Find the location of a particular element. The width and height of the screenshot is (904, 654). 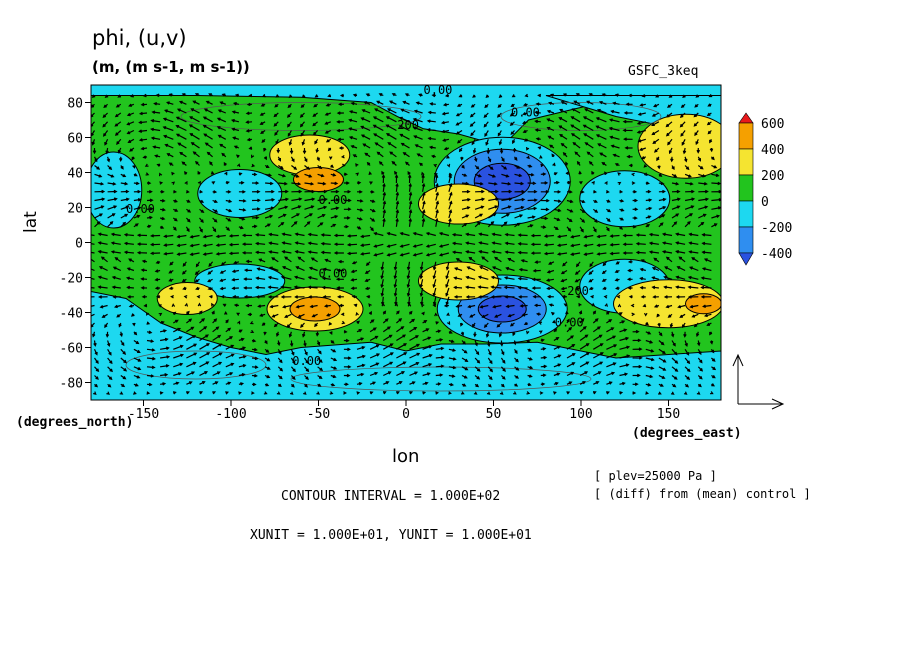

contour-label: 200 is located at coordinates (408, 125).